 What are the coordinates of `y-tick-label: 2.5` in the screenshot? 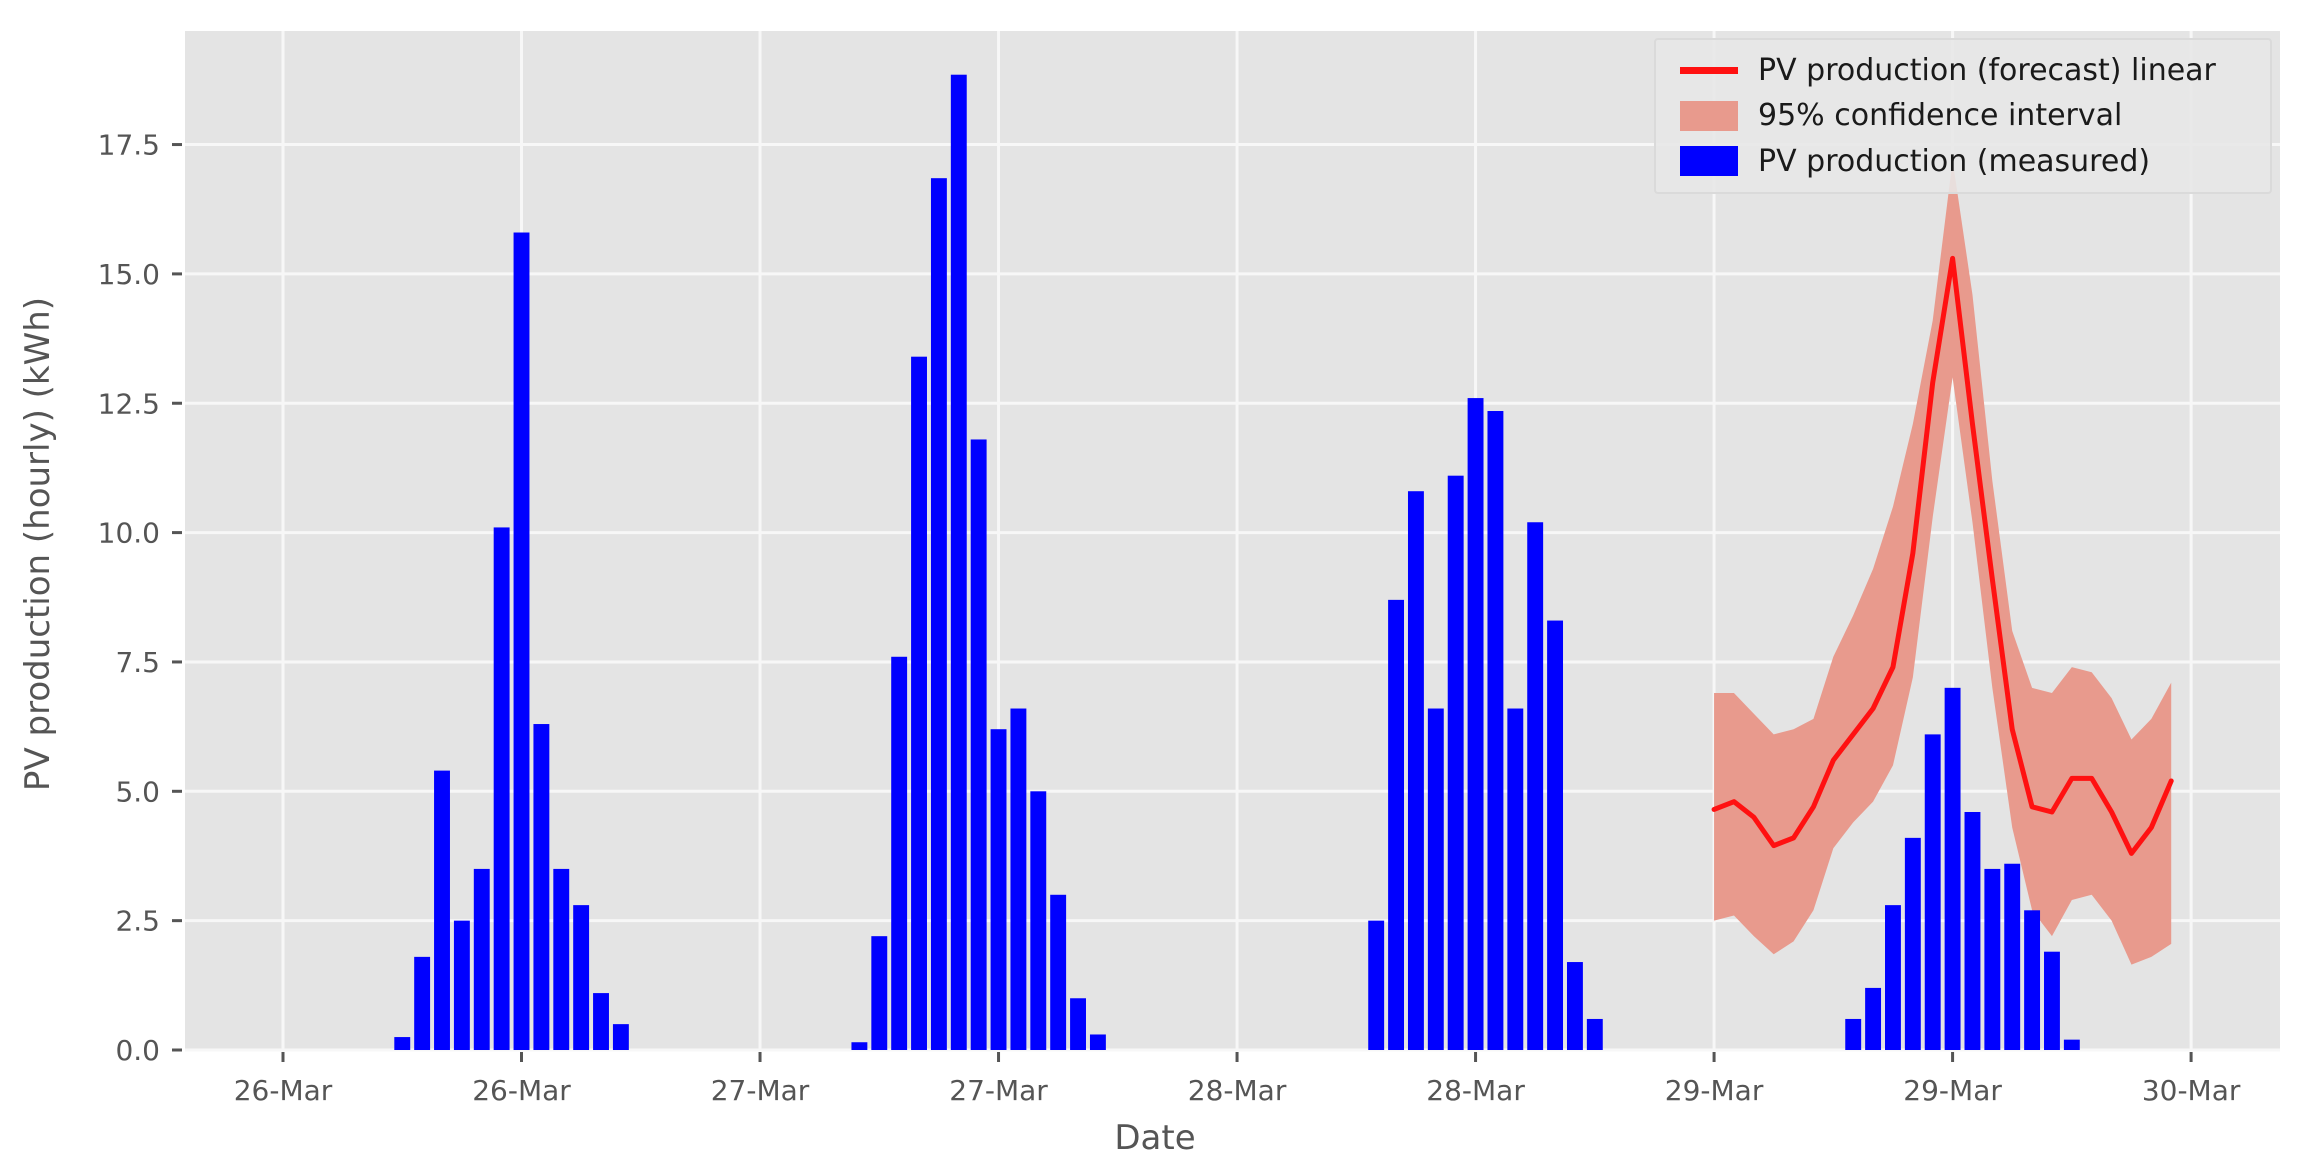 It's located at (137, 921).